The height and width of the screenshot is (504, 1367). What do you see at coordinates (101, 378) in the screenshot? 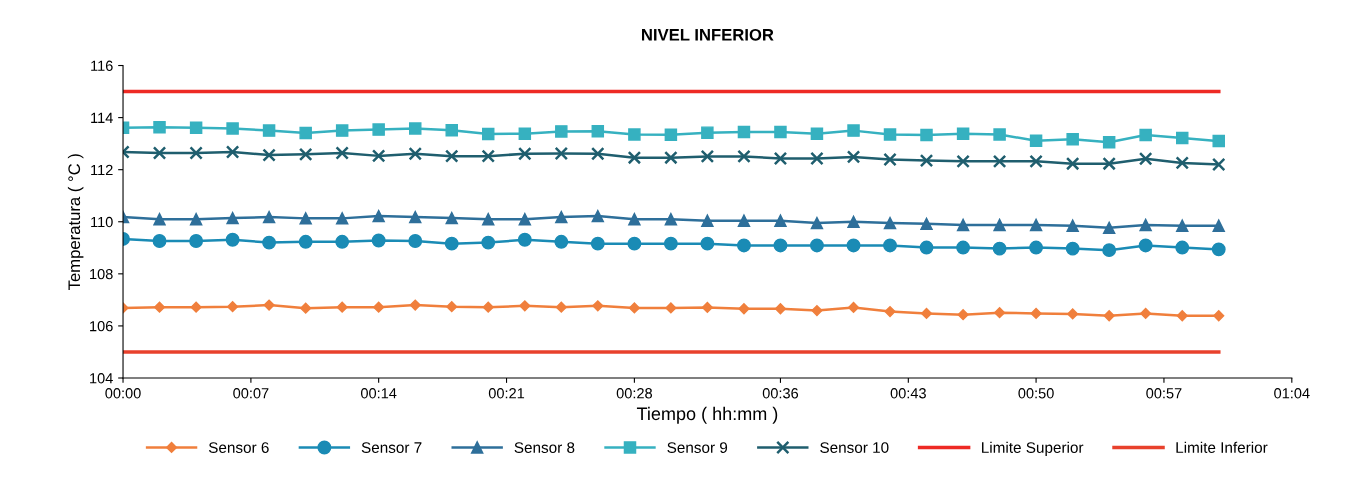
I see `y-tick-label: 104` at bounding box center [101, 378].